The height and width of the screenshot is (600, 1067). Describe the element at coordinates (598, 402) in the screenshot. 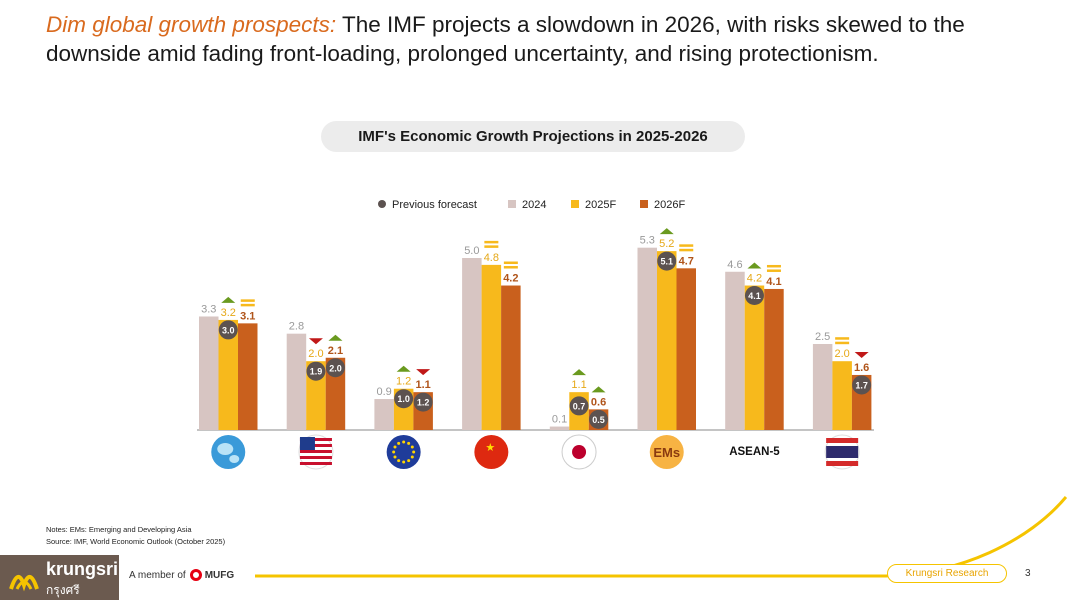

I see `data-label-2026f-japan: 0.6` at that location.